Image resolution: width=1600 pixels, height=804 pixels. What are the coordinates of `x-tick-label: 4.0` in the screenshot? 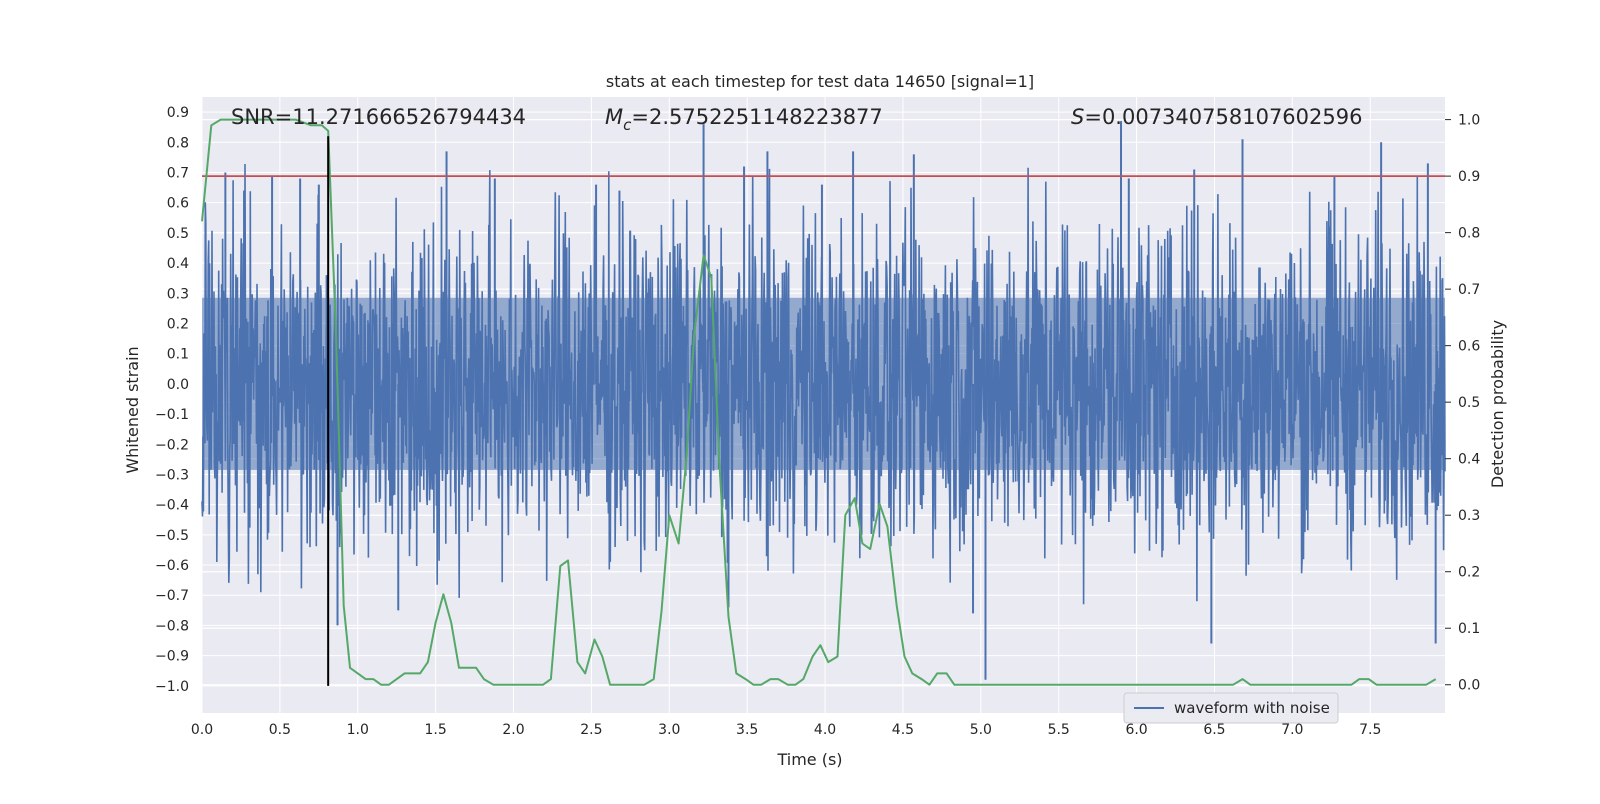 It's located at (825, 730).